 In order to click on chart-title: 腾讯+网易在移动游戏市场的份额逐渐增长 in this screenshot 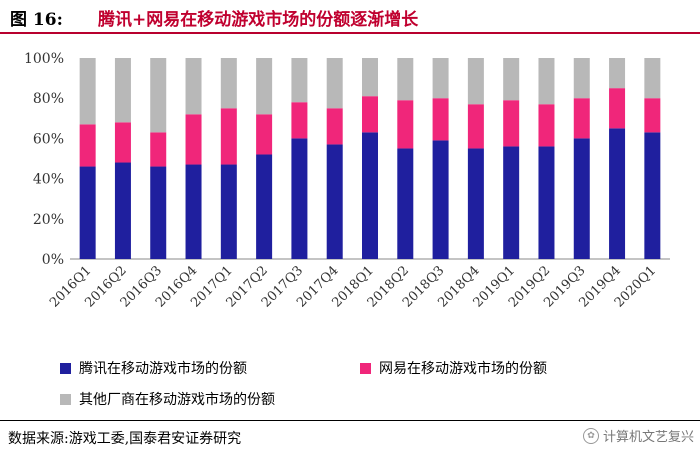, I will do `click(258, 20)`.